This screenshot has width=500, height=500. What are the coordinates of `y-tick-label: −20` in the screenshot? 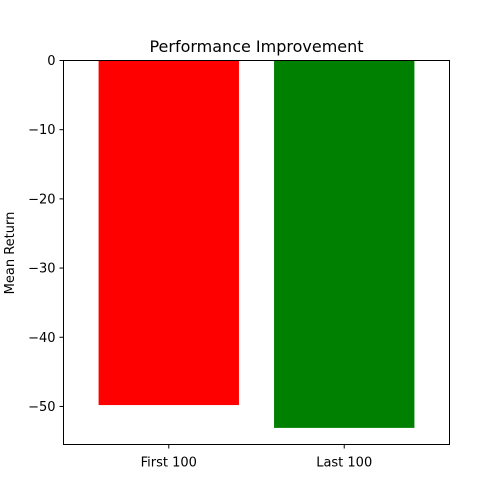 It's located at (41, 199).